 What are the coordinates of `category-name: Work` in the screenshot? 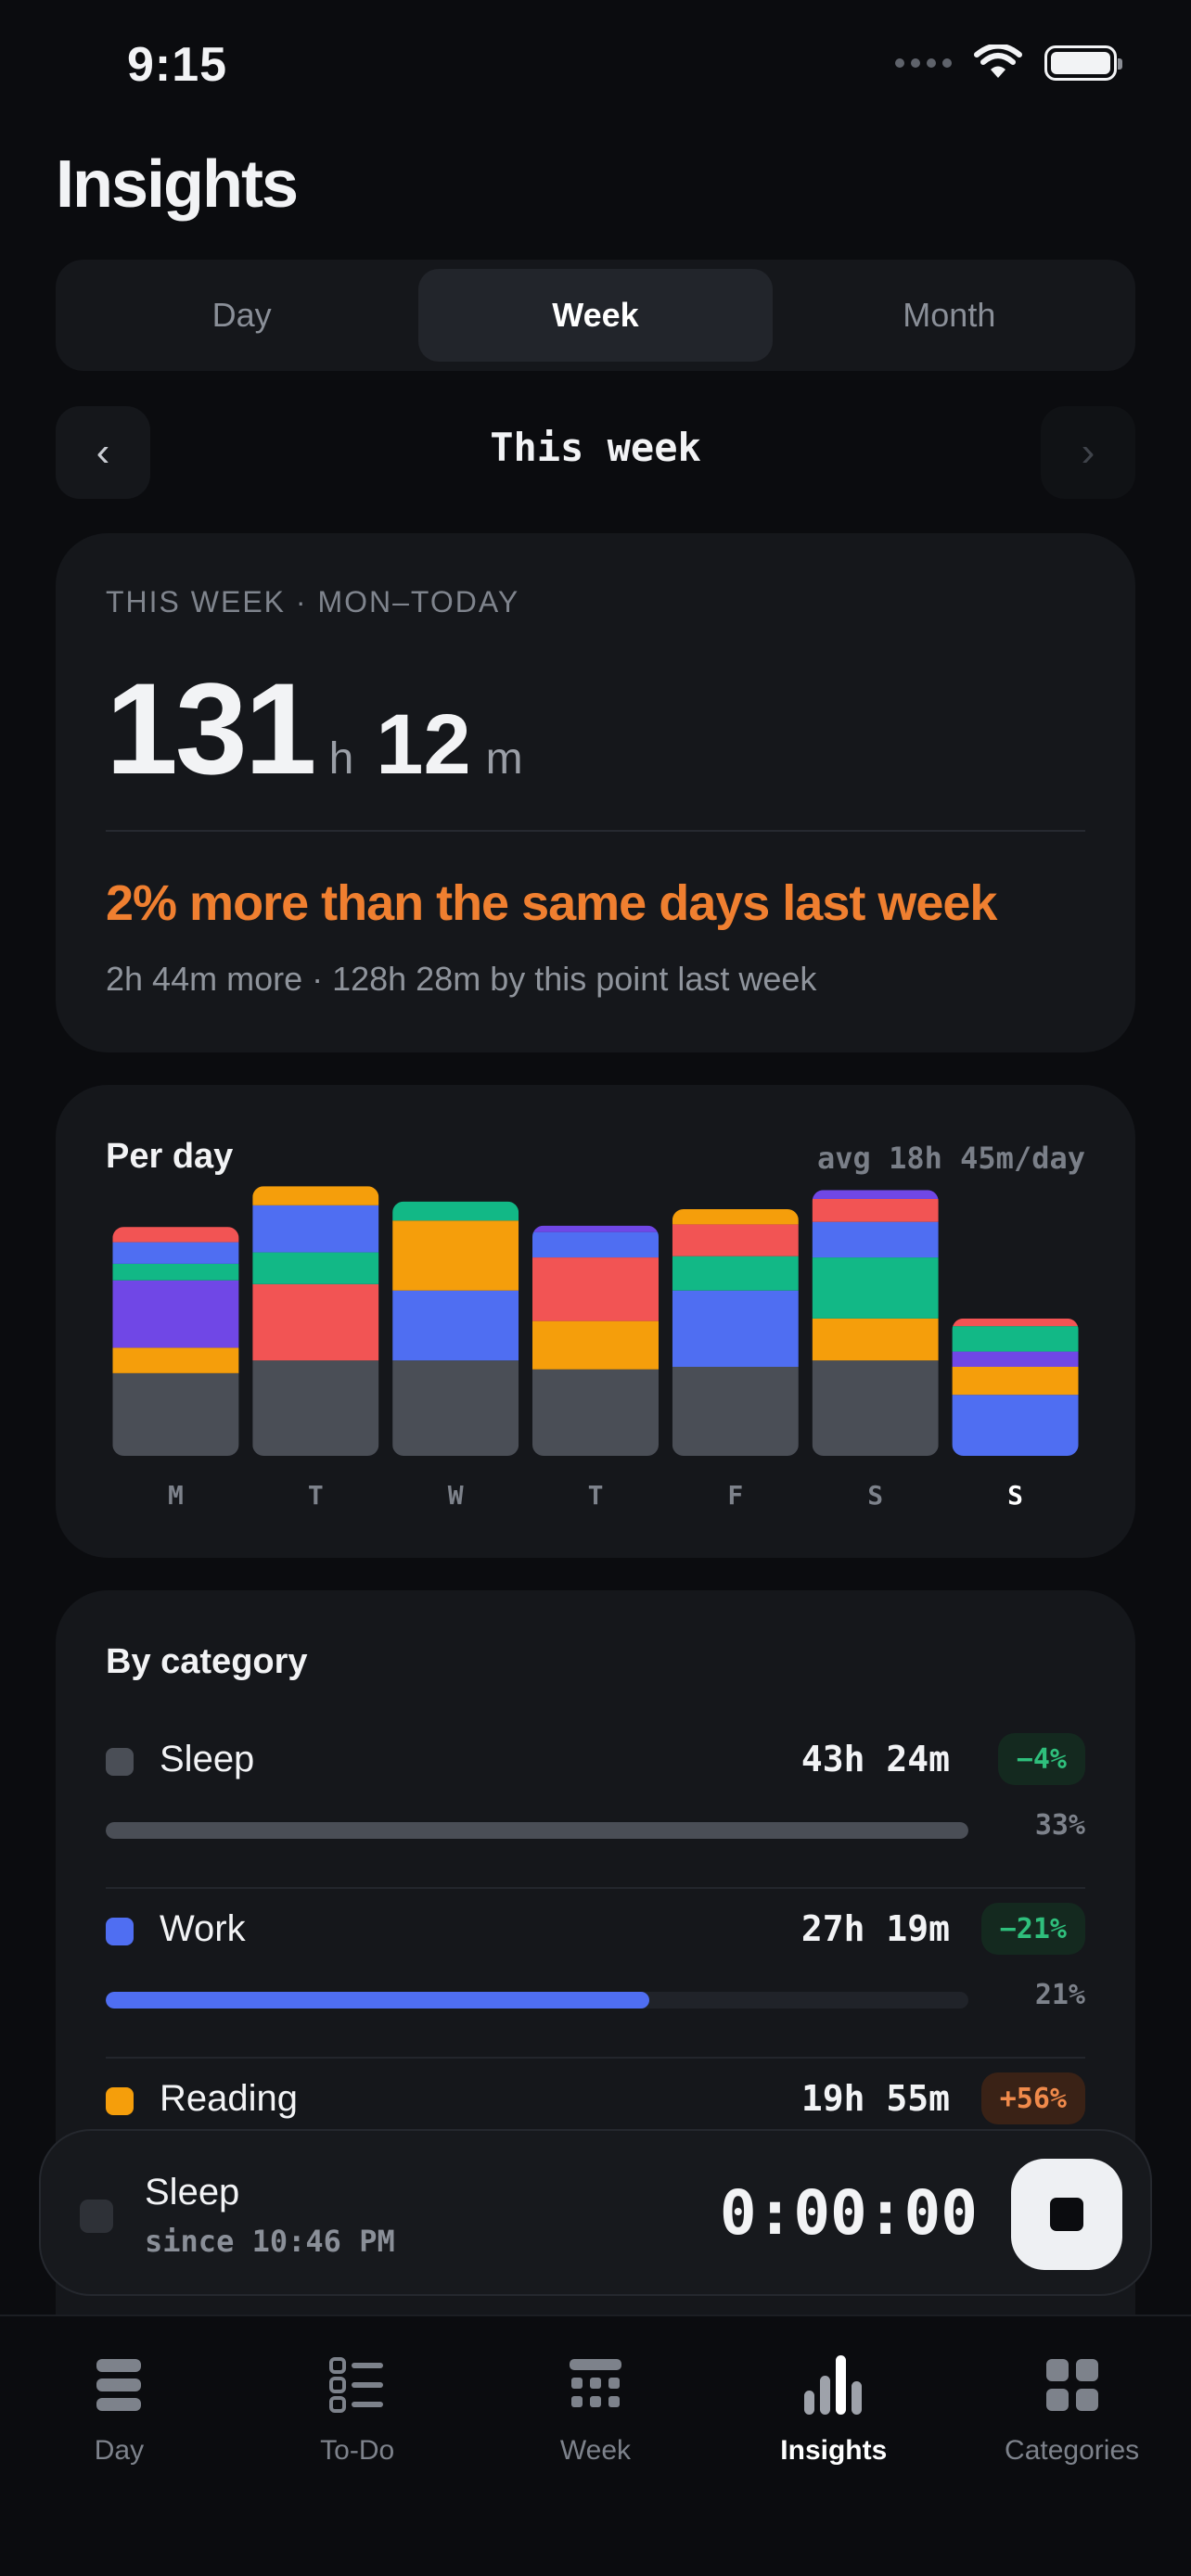 It's located at (203, 1928).